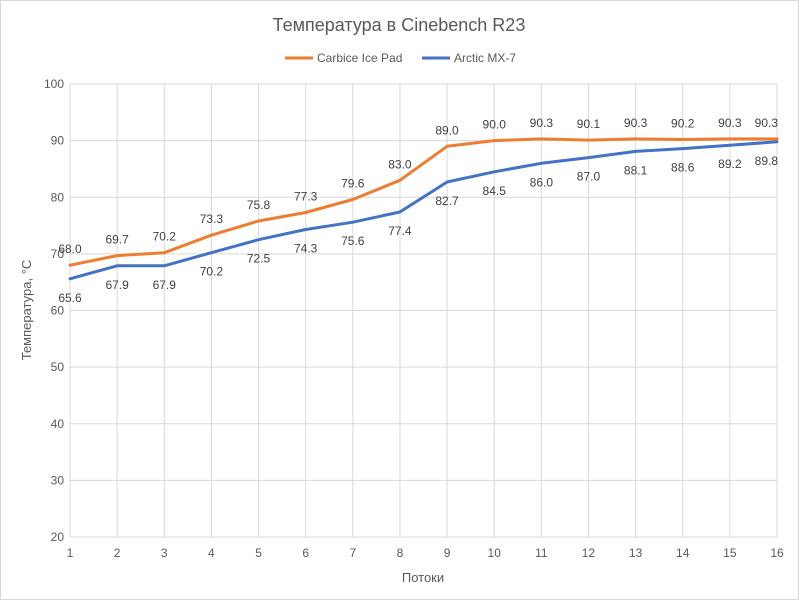 The height and width of the screenshot is (600, 799). Describe the element at coordinates (683, 553) in the screenshot. I see `x-tick-label: 14` at that location.